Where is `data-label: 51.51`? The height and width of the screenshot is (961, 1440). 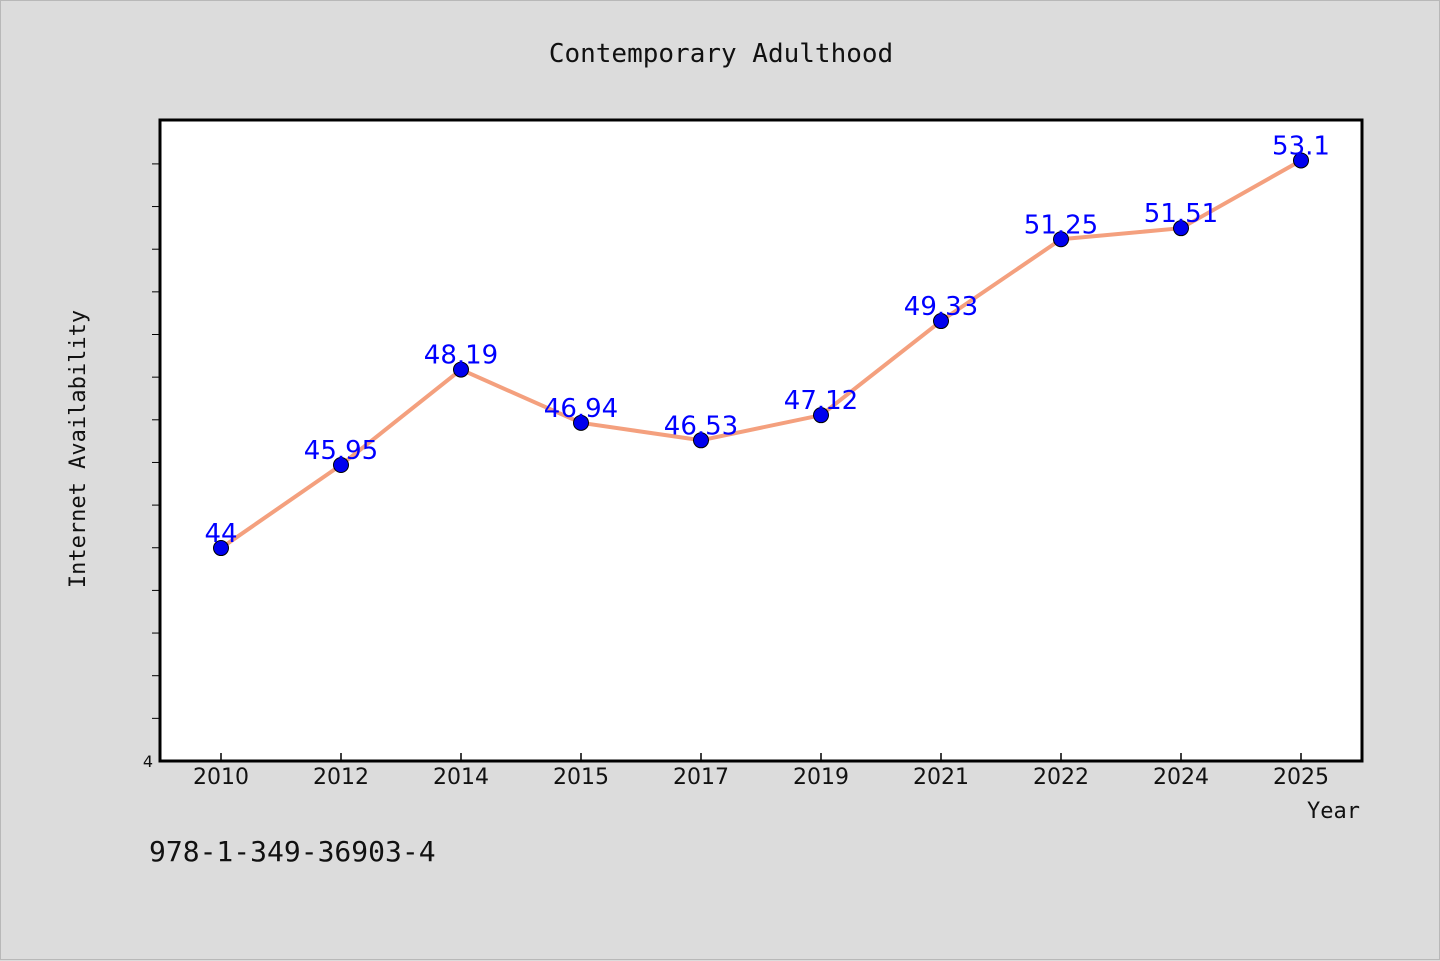 data-label: 51.51 is located at coordinates (1181, 214).